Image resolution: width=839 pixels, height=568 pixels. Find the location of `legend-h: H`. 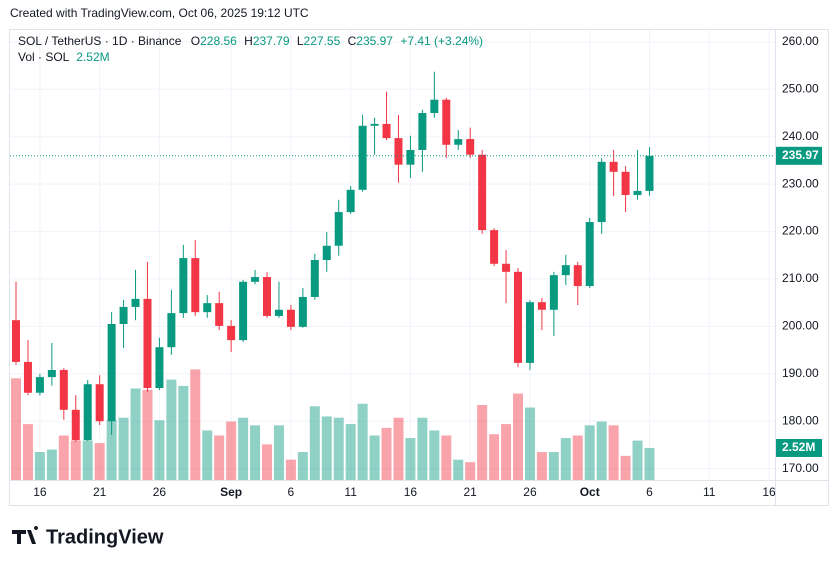

legend-h: H is located at coordinates (248, 41).